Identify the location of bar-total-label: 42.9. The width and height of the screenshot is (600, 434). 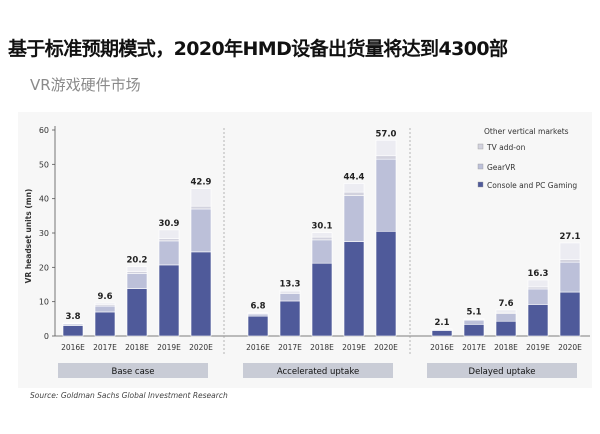
(201, 183).